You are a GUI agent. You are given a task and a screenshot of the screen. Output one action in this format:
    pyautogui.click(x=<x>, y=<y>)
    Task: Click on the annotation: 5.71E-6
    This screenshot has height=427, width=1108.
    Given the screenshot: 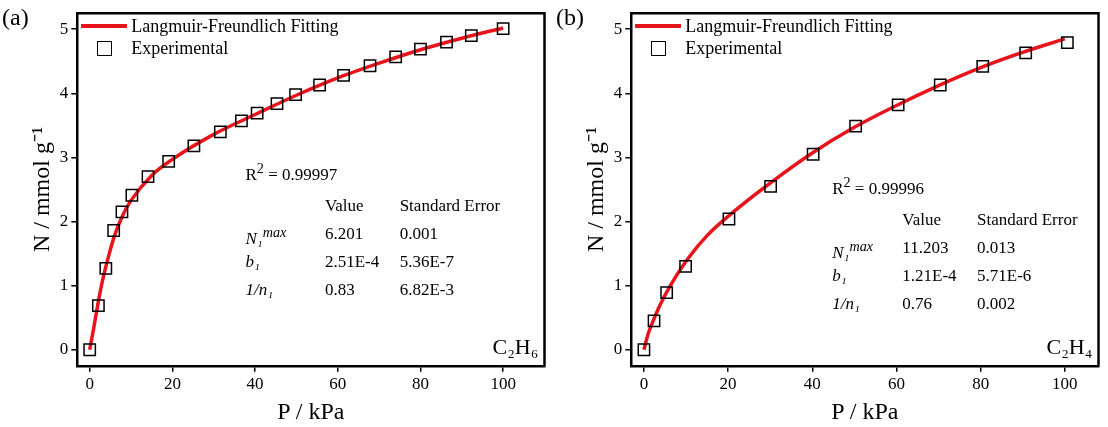 What is the action you would take?
    pyautogui.click(x=1004, y=276)
    